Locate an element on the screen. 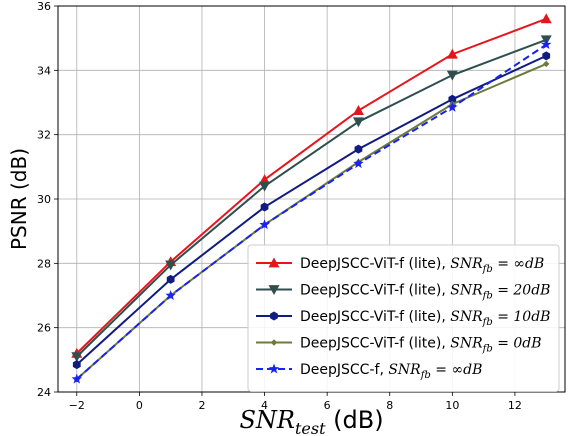 The width and height of the screenshot is (574, 436). legend-value: = 0dB is located at coordinates (517, 344).